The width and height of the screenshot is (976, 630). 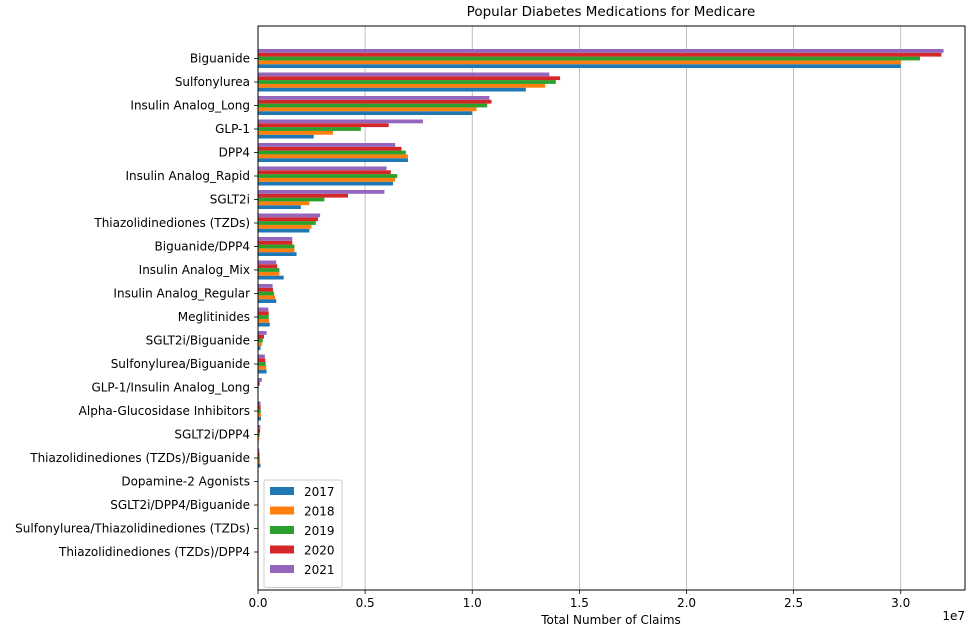 What do you see at coordinates (579, 603) in the screenshot?
I see `x-tick-label: 1.5` at bounding box center [579, 603].